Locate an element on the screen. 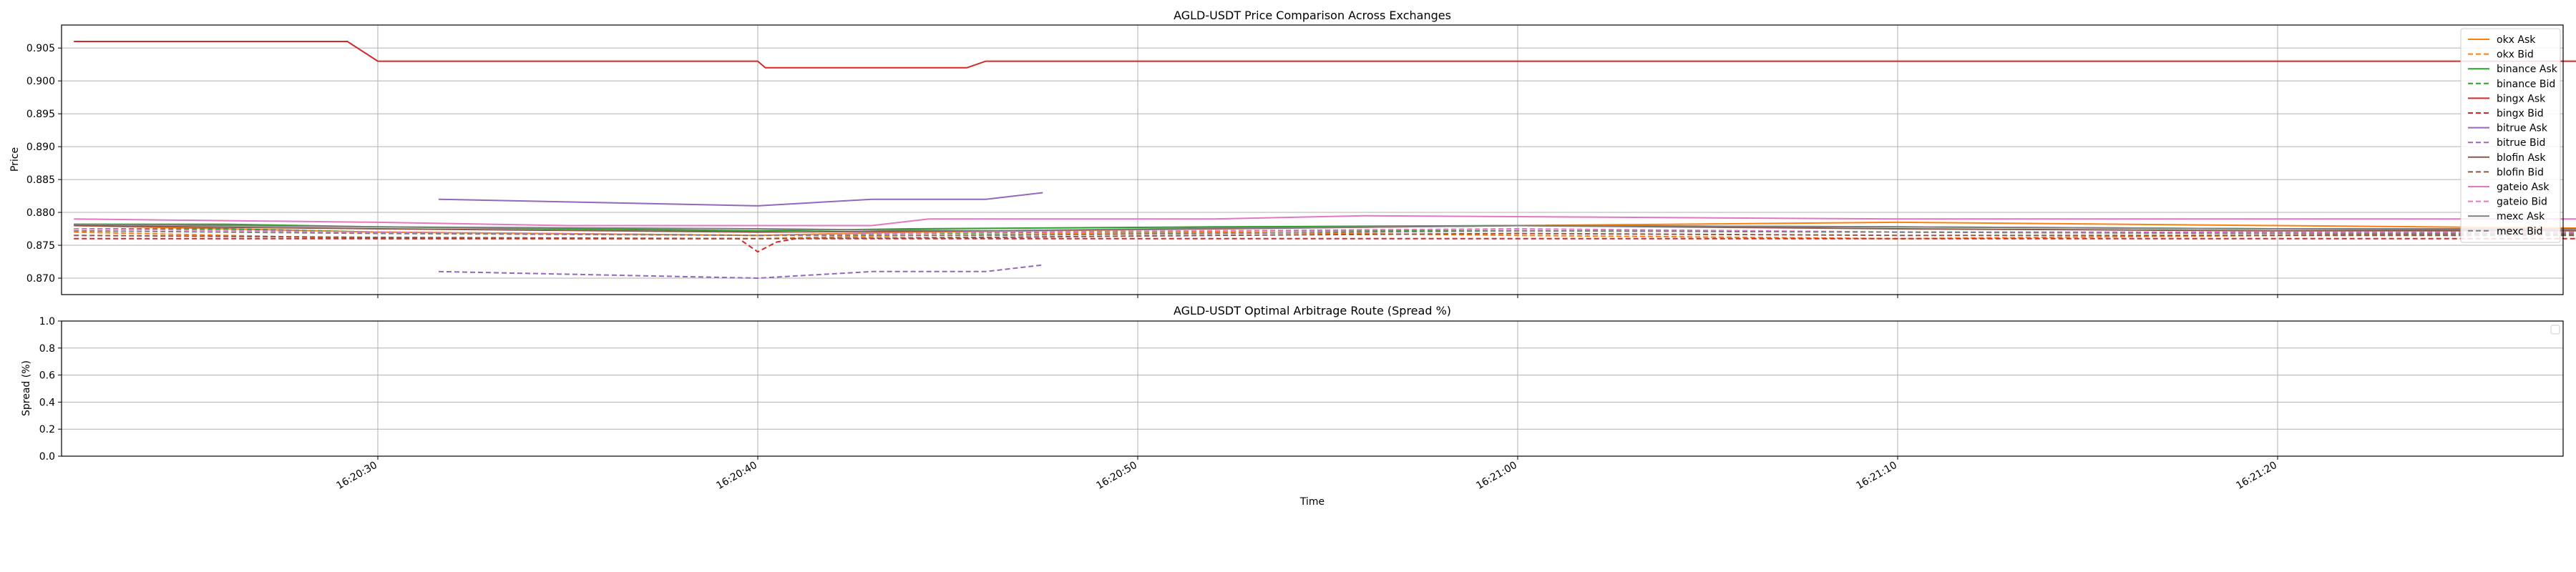 This screenshot has height=572, width=2576. x-tick-label: 16:20:40 is located at coordinates (737, 476).